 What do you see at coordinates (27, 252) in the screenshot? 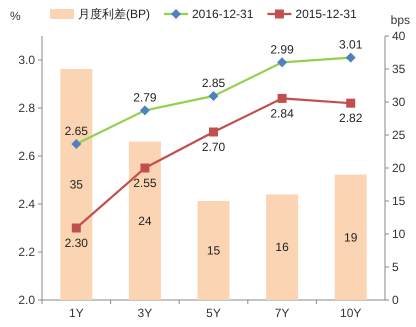
I see `y-tick-label: 2.2` at bounding box center [27, 252].